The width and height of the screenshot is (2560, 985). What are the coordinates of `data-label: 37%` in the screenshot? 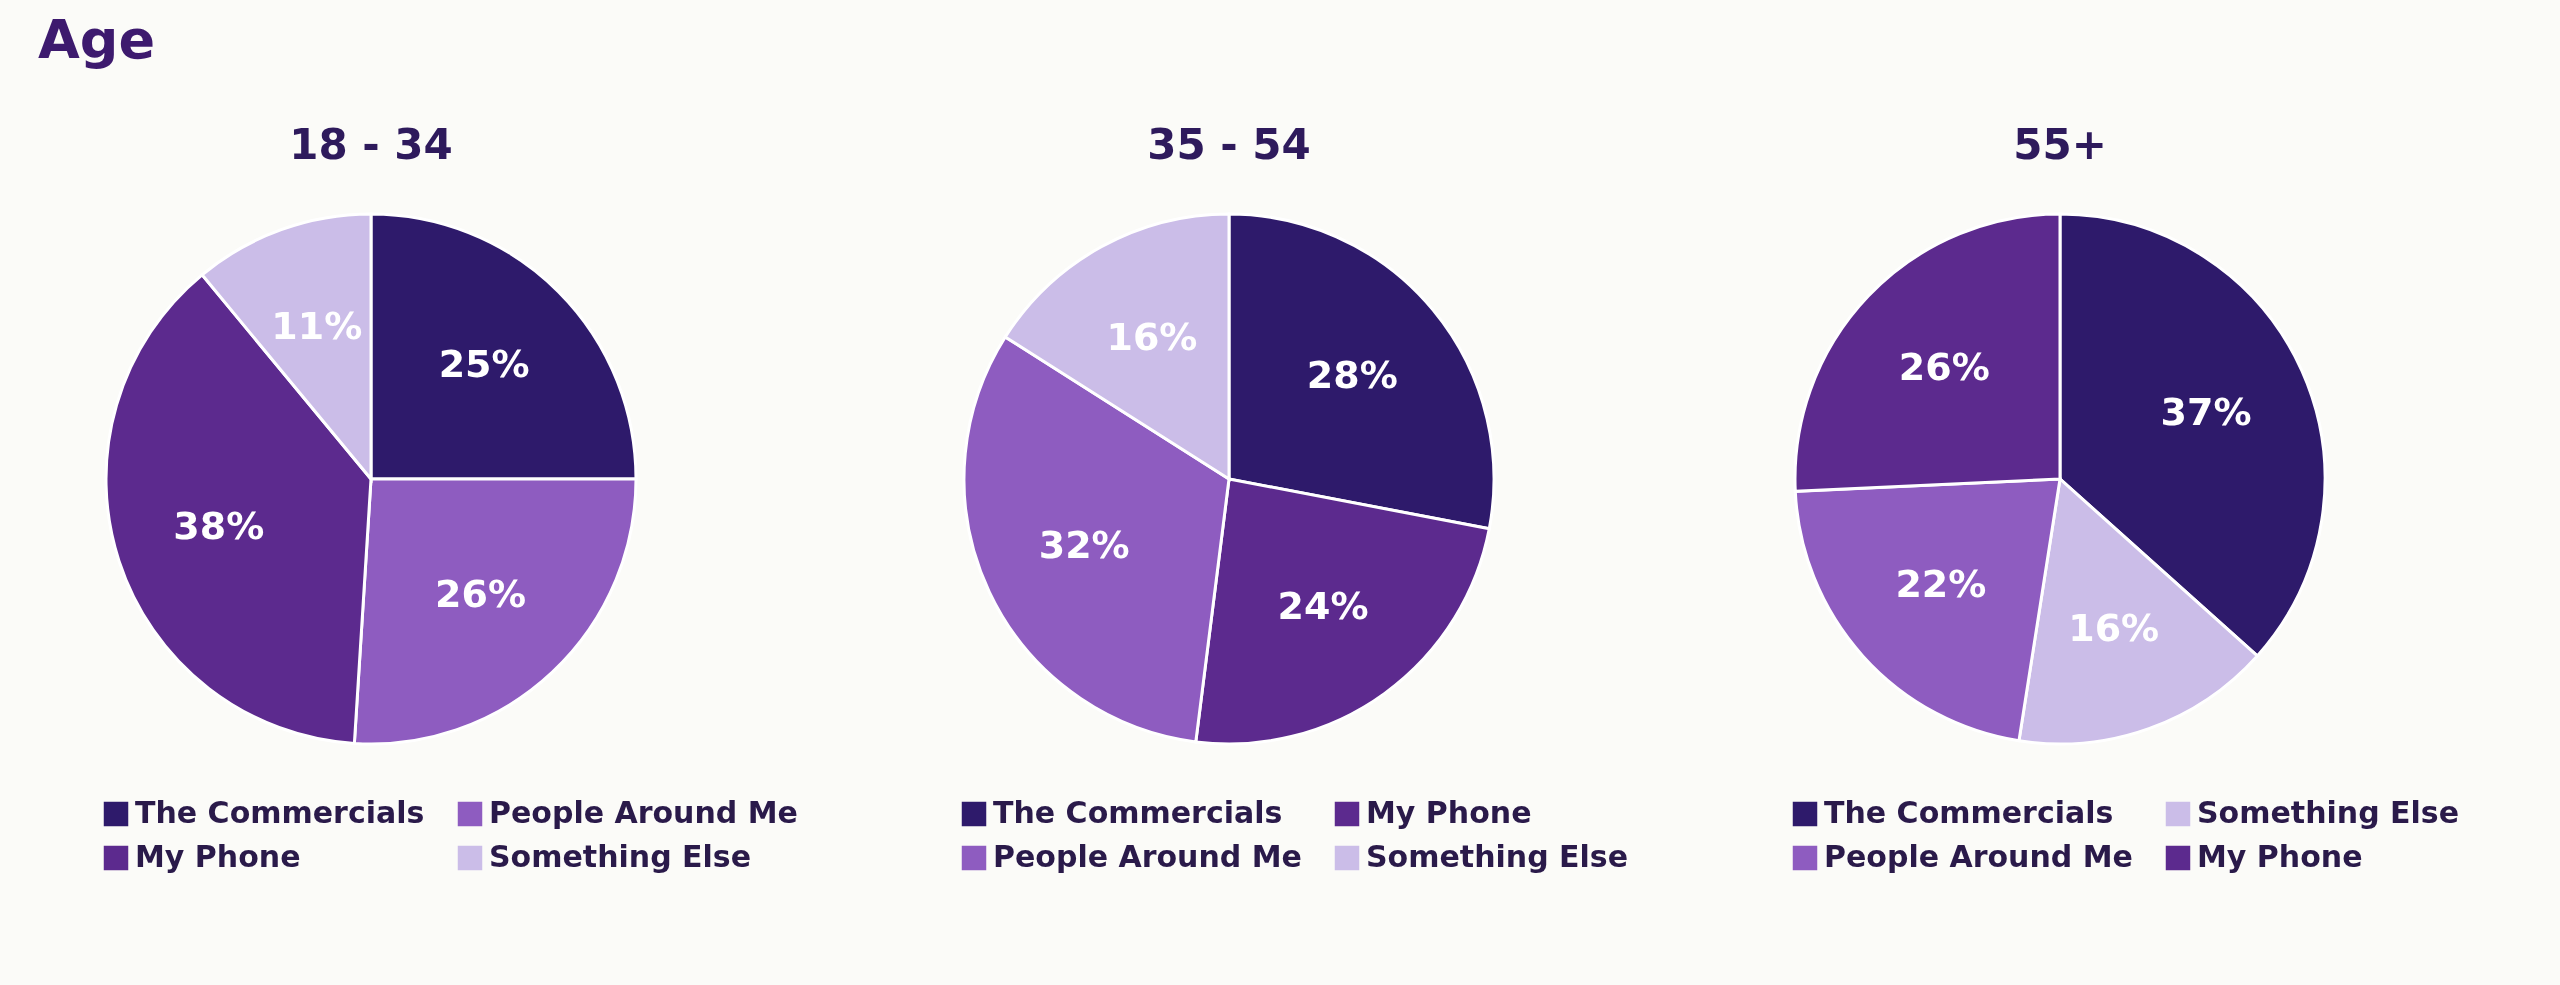 It's located at (2206, 411).